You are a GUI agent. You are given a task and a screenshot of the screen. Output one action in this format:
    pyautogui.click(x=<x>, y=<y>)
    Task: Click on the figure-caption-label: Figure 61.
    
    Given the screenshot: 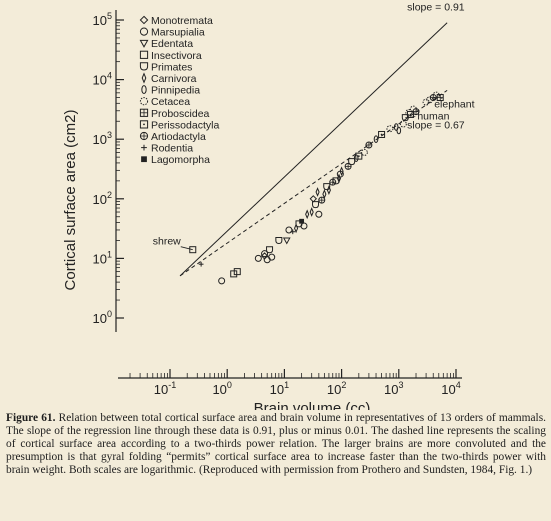 What is the action you would take?
    pyautogui.click(x=31, y=418)
    